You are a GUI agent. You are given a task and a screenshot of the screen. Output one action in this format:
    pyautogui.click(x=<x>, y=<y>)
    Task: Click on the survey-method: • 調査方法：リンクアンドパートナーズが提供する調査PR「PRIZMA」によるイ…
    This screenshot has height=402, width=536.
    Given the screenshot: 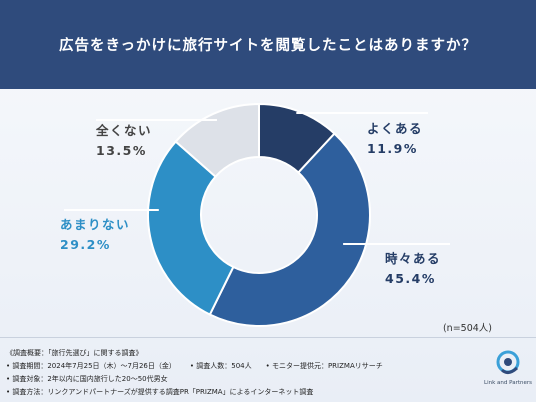 What is the action you would take?
    pyautogui.click(x=160, y=392)
    